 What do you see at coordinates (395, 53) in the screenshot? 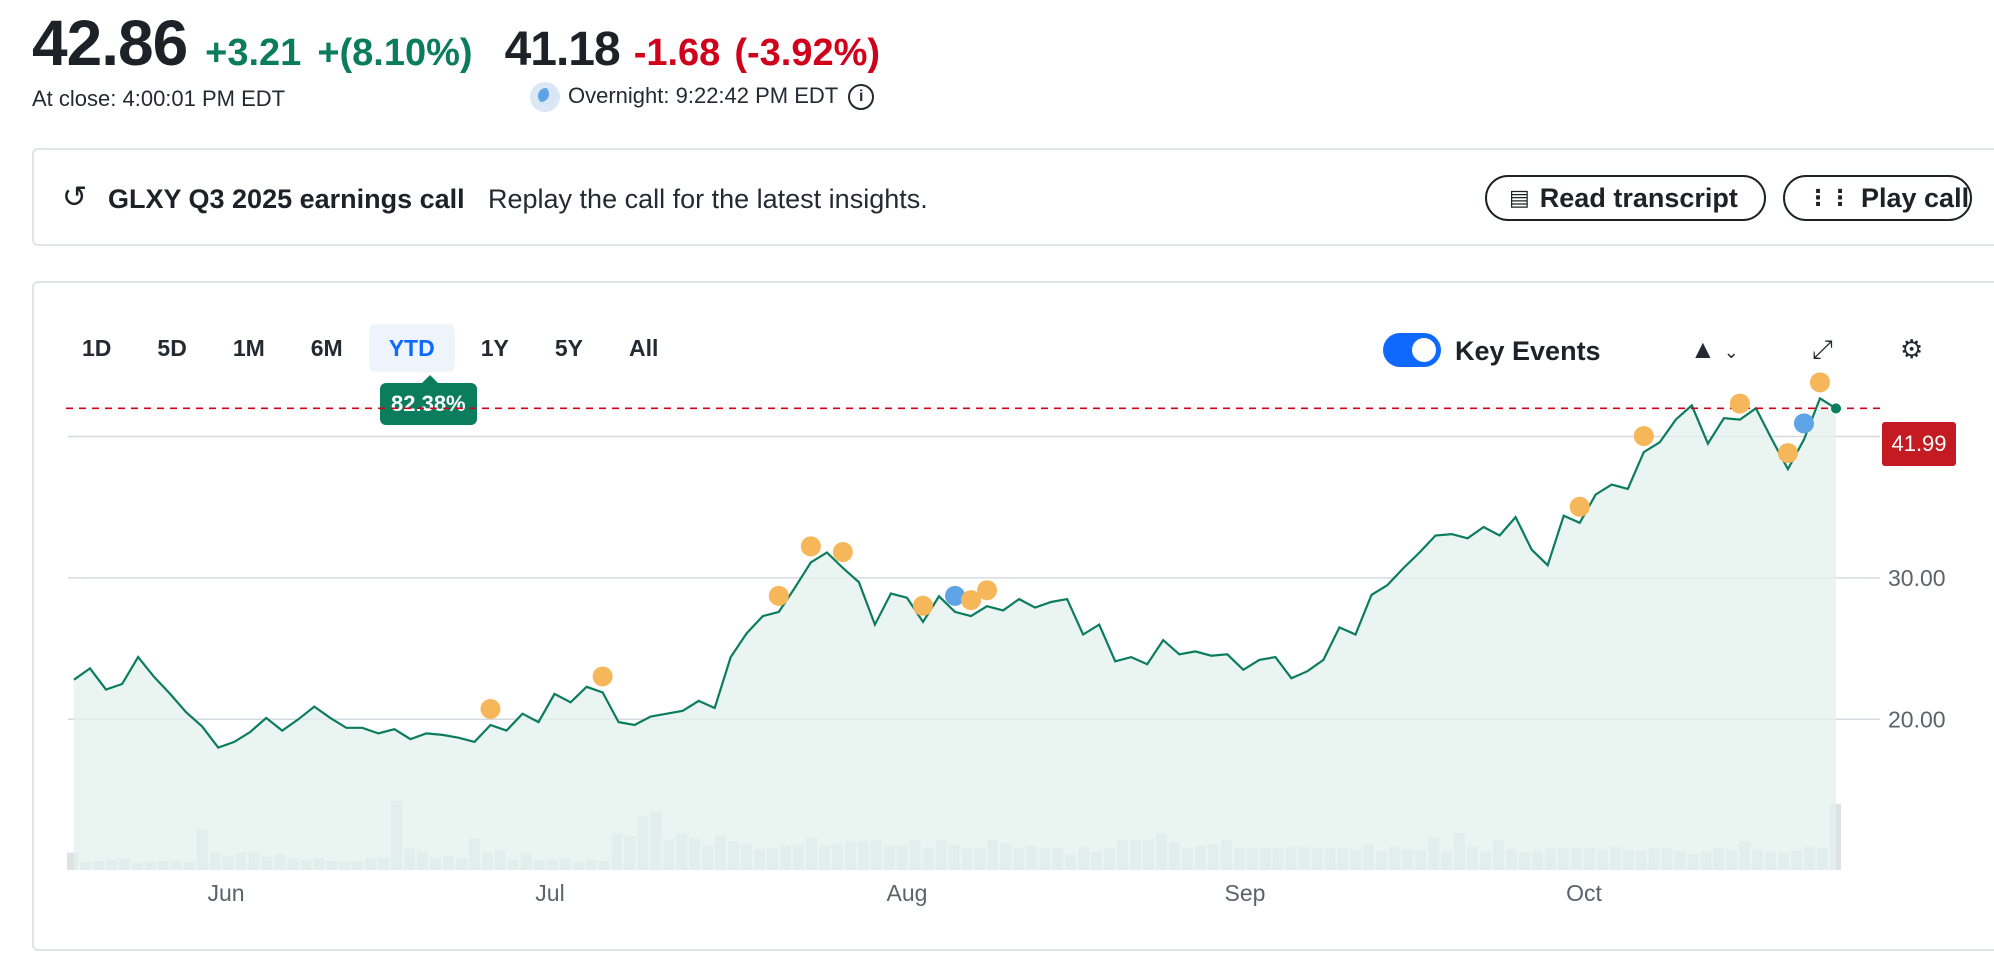
I see `price-change-percent: +(8.10%)` at bounding box center [395, 53].